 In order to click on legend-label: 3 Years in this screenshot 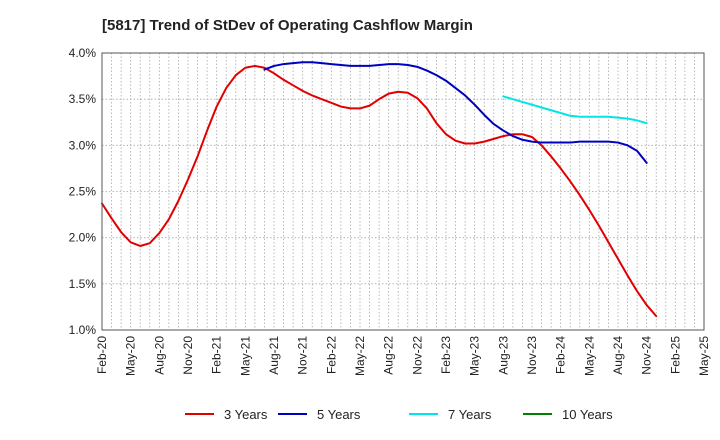, I will do `click(246, 414)`.